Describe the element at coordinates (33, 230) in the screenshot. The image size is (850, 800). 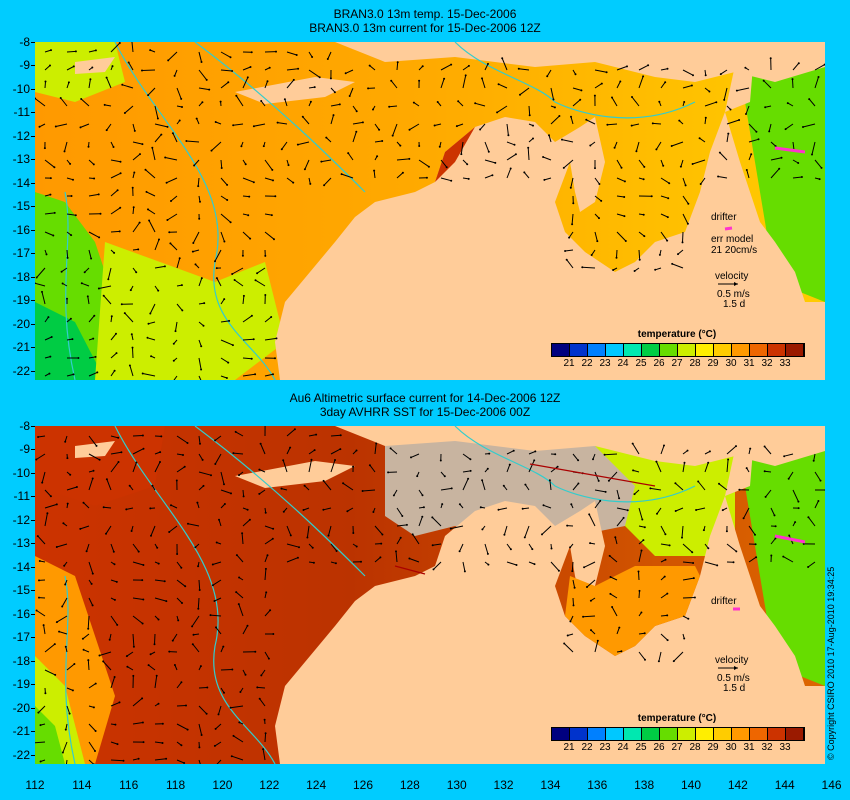
I see `latitude-tick-mark` at that location.